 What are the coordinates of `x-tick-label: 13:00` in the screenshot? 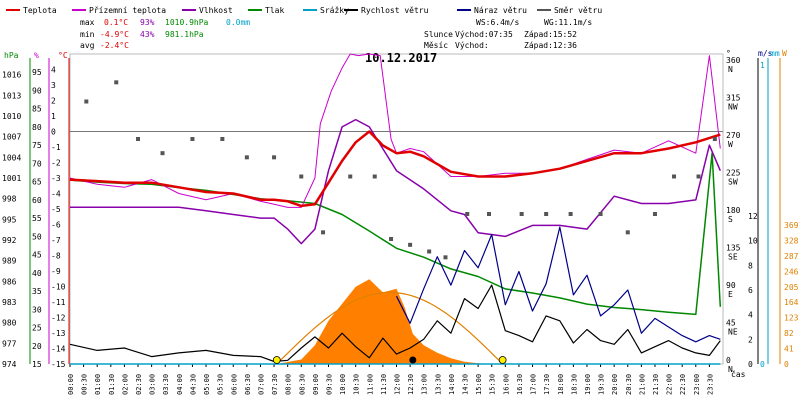 It's located at (425, 384).